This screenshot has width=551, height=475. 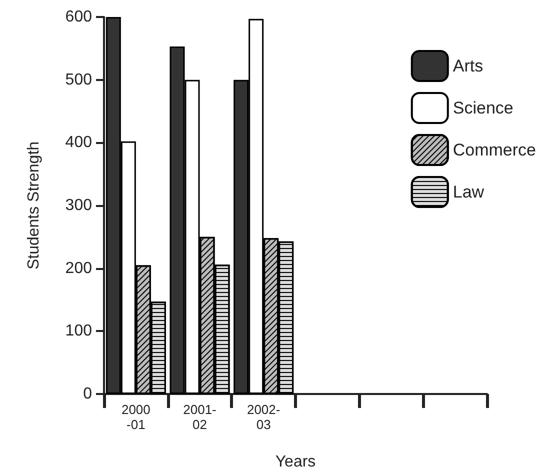 What do you see at coordinates (78, 143) in the screenshot?
I see `y-tick-label: 400` at bounding box center [78, 143].